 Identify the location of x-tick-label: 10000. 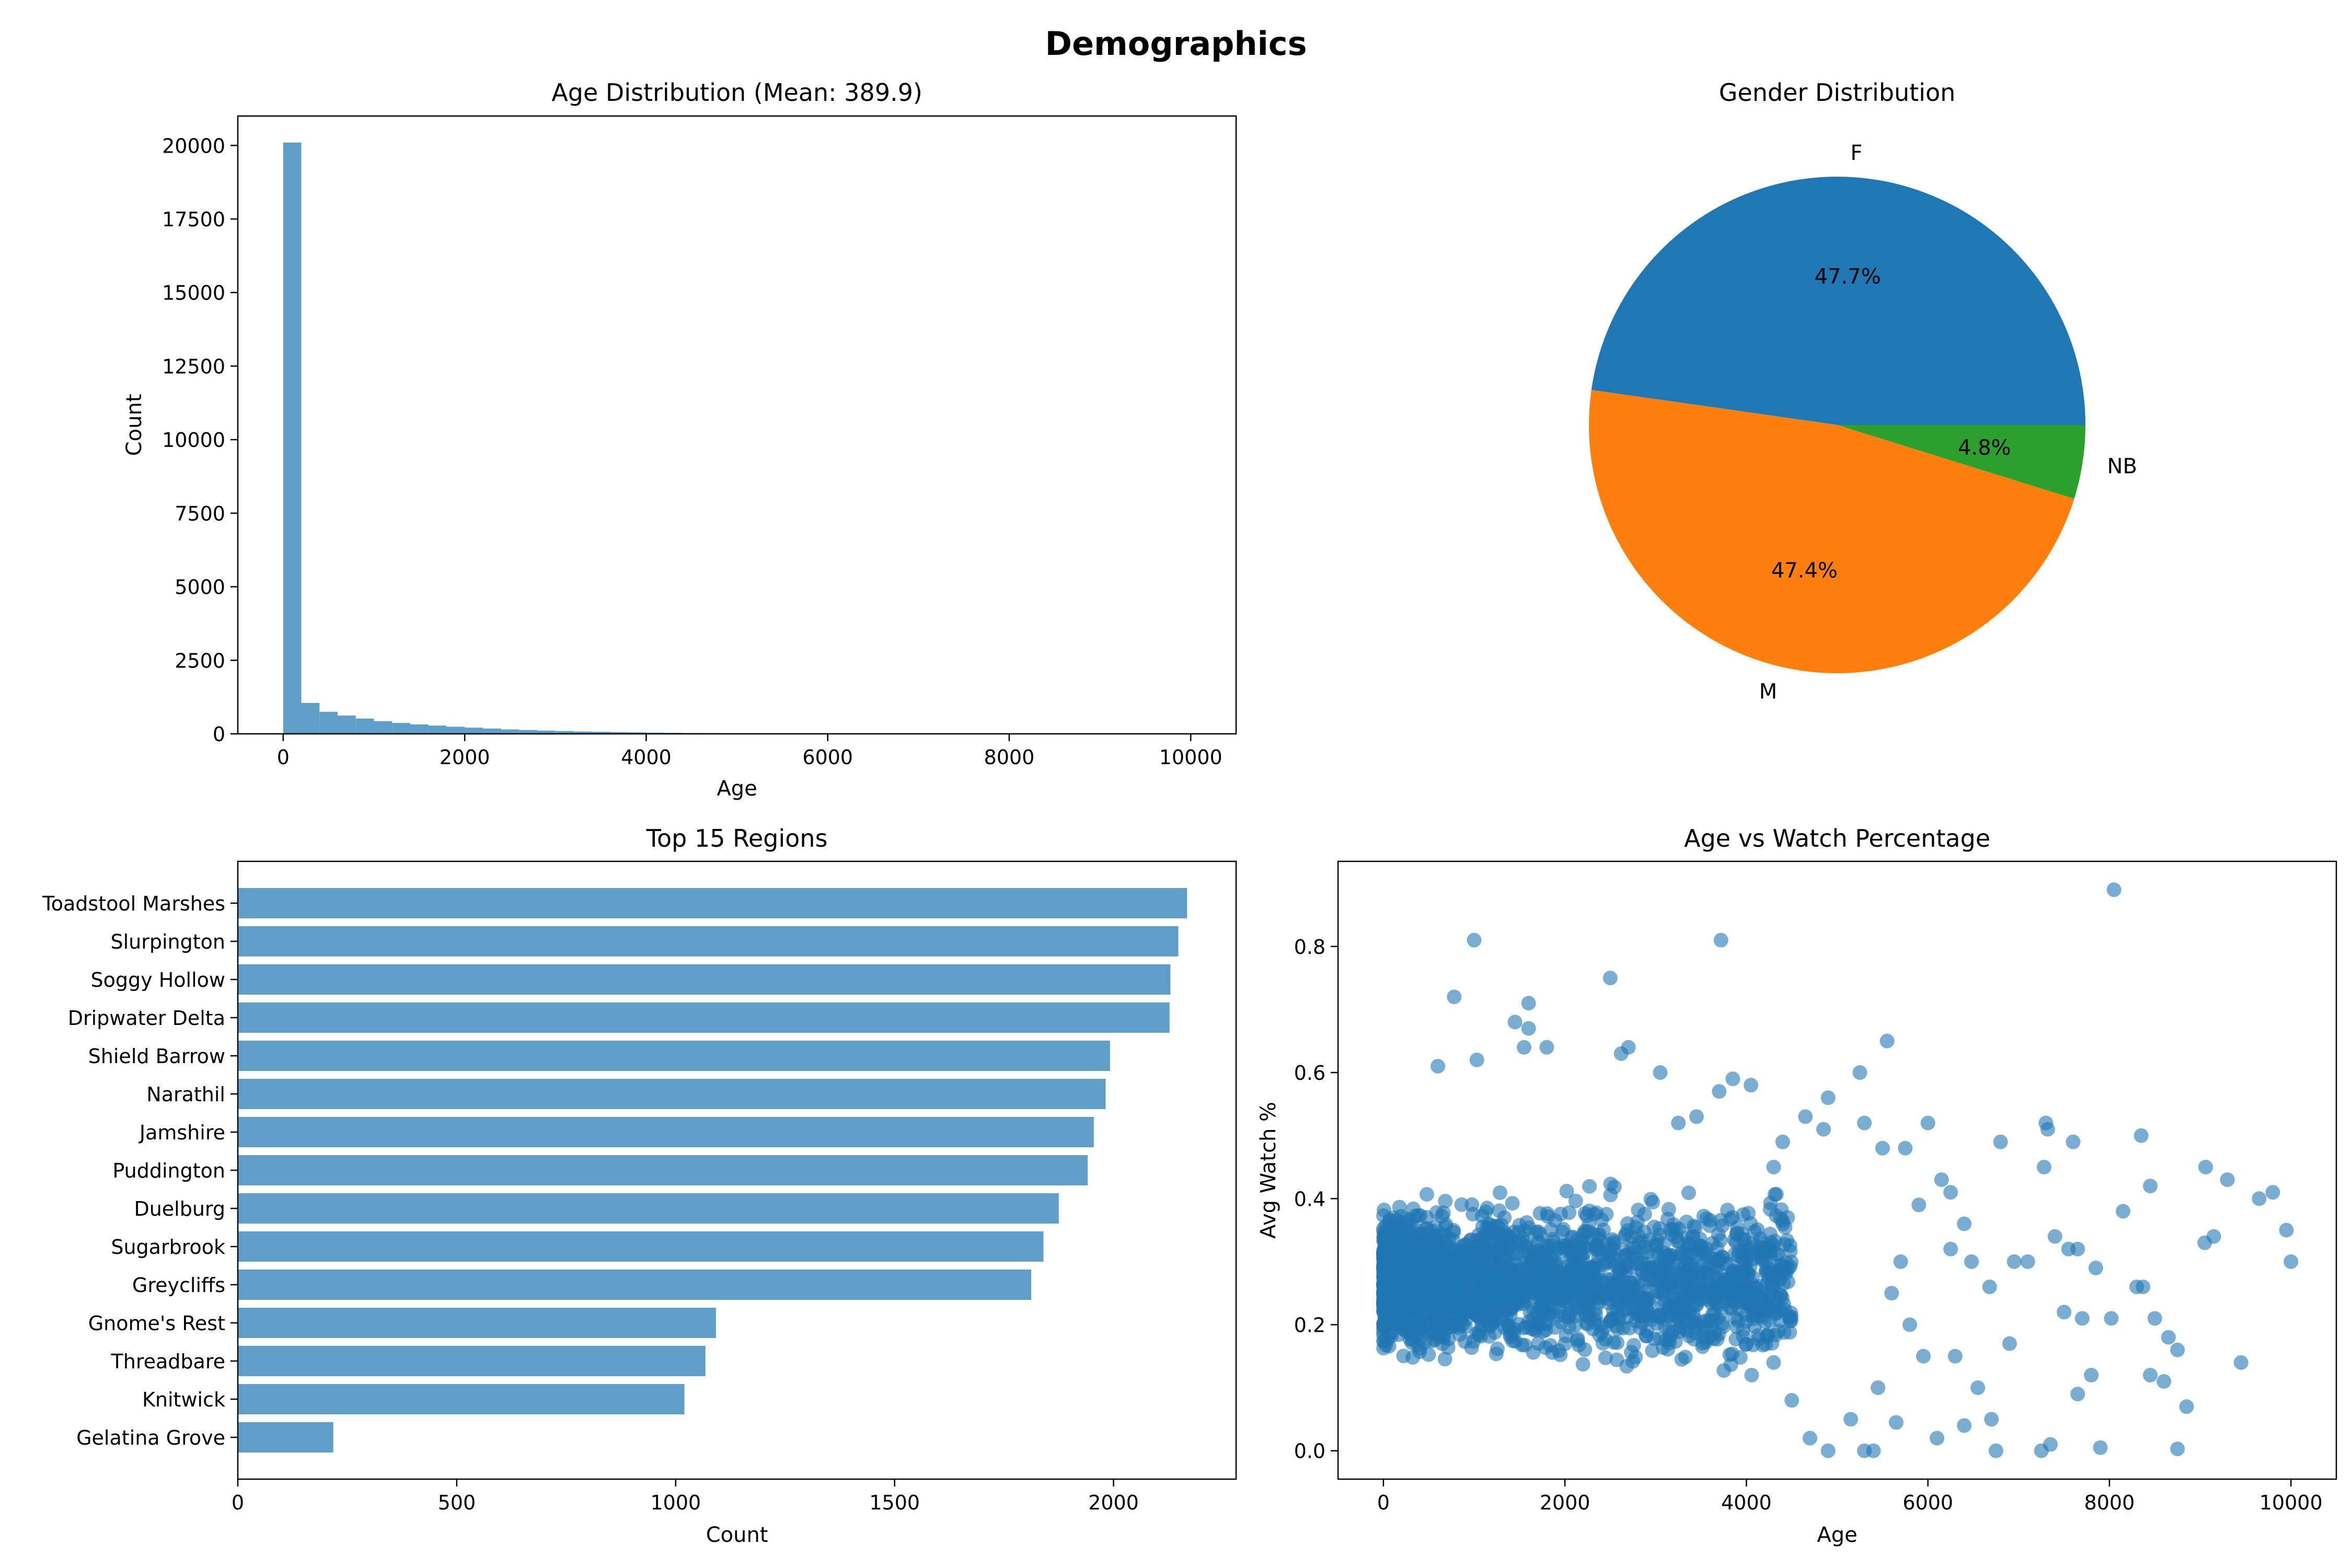
(2291, 1502).